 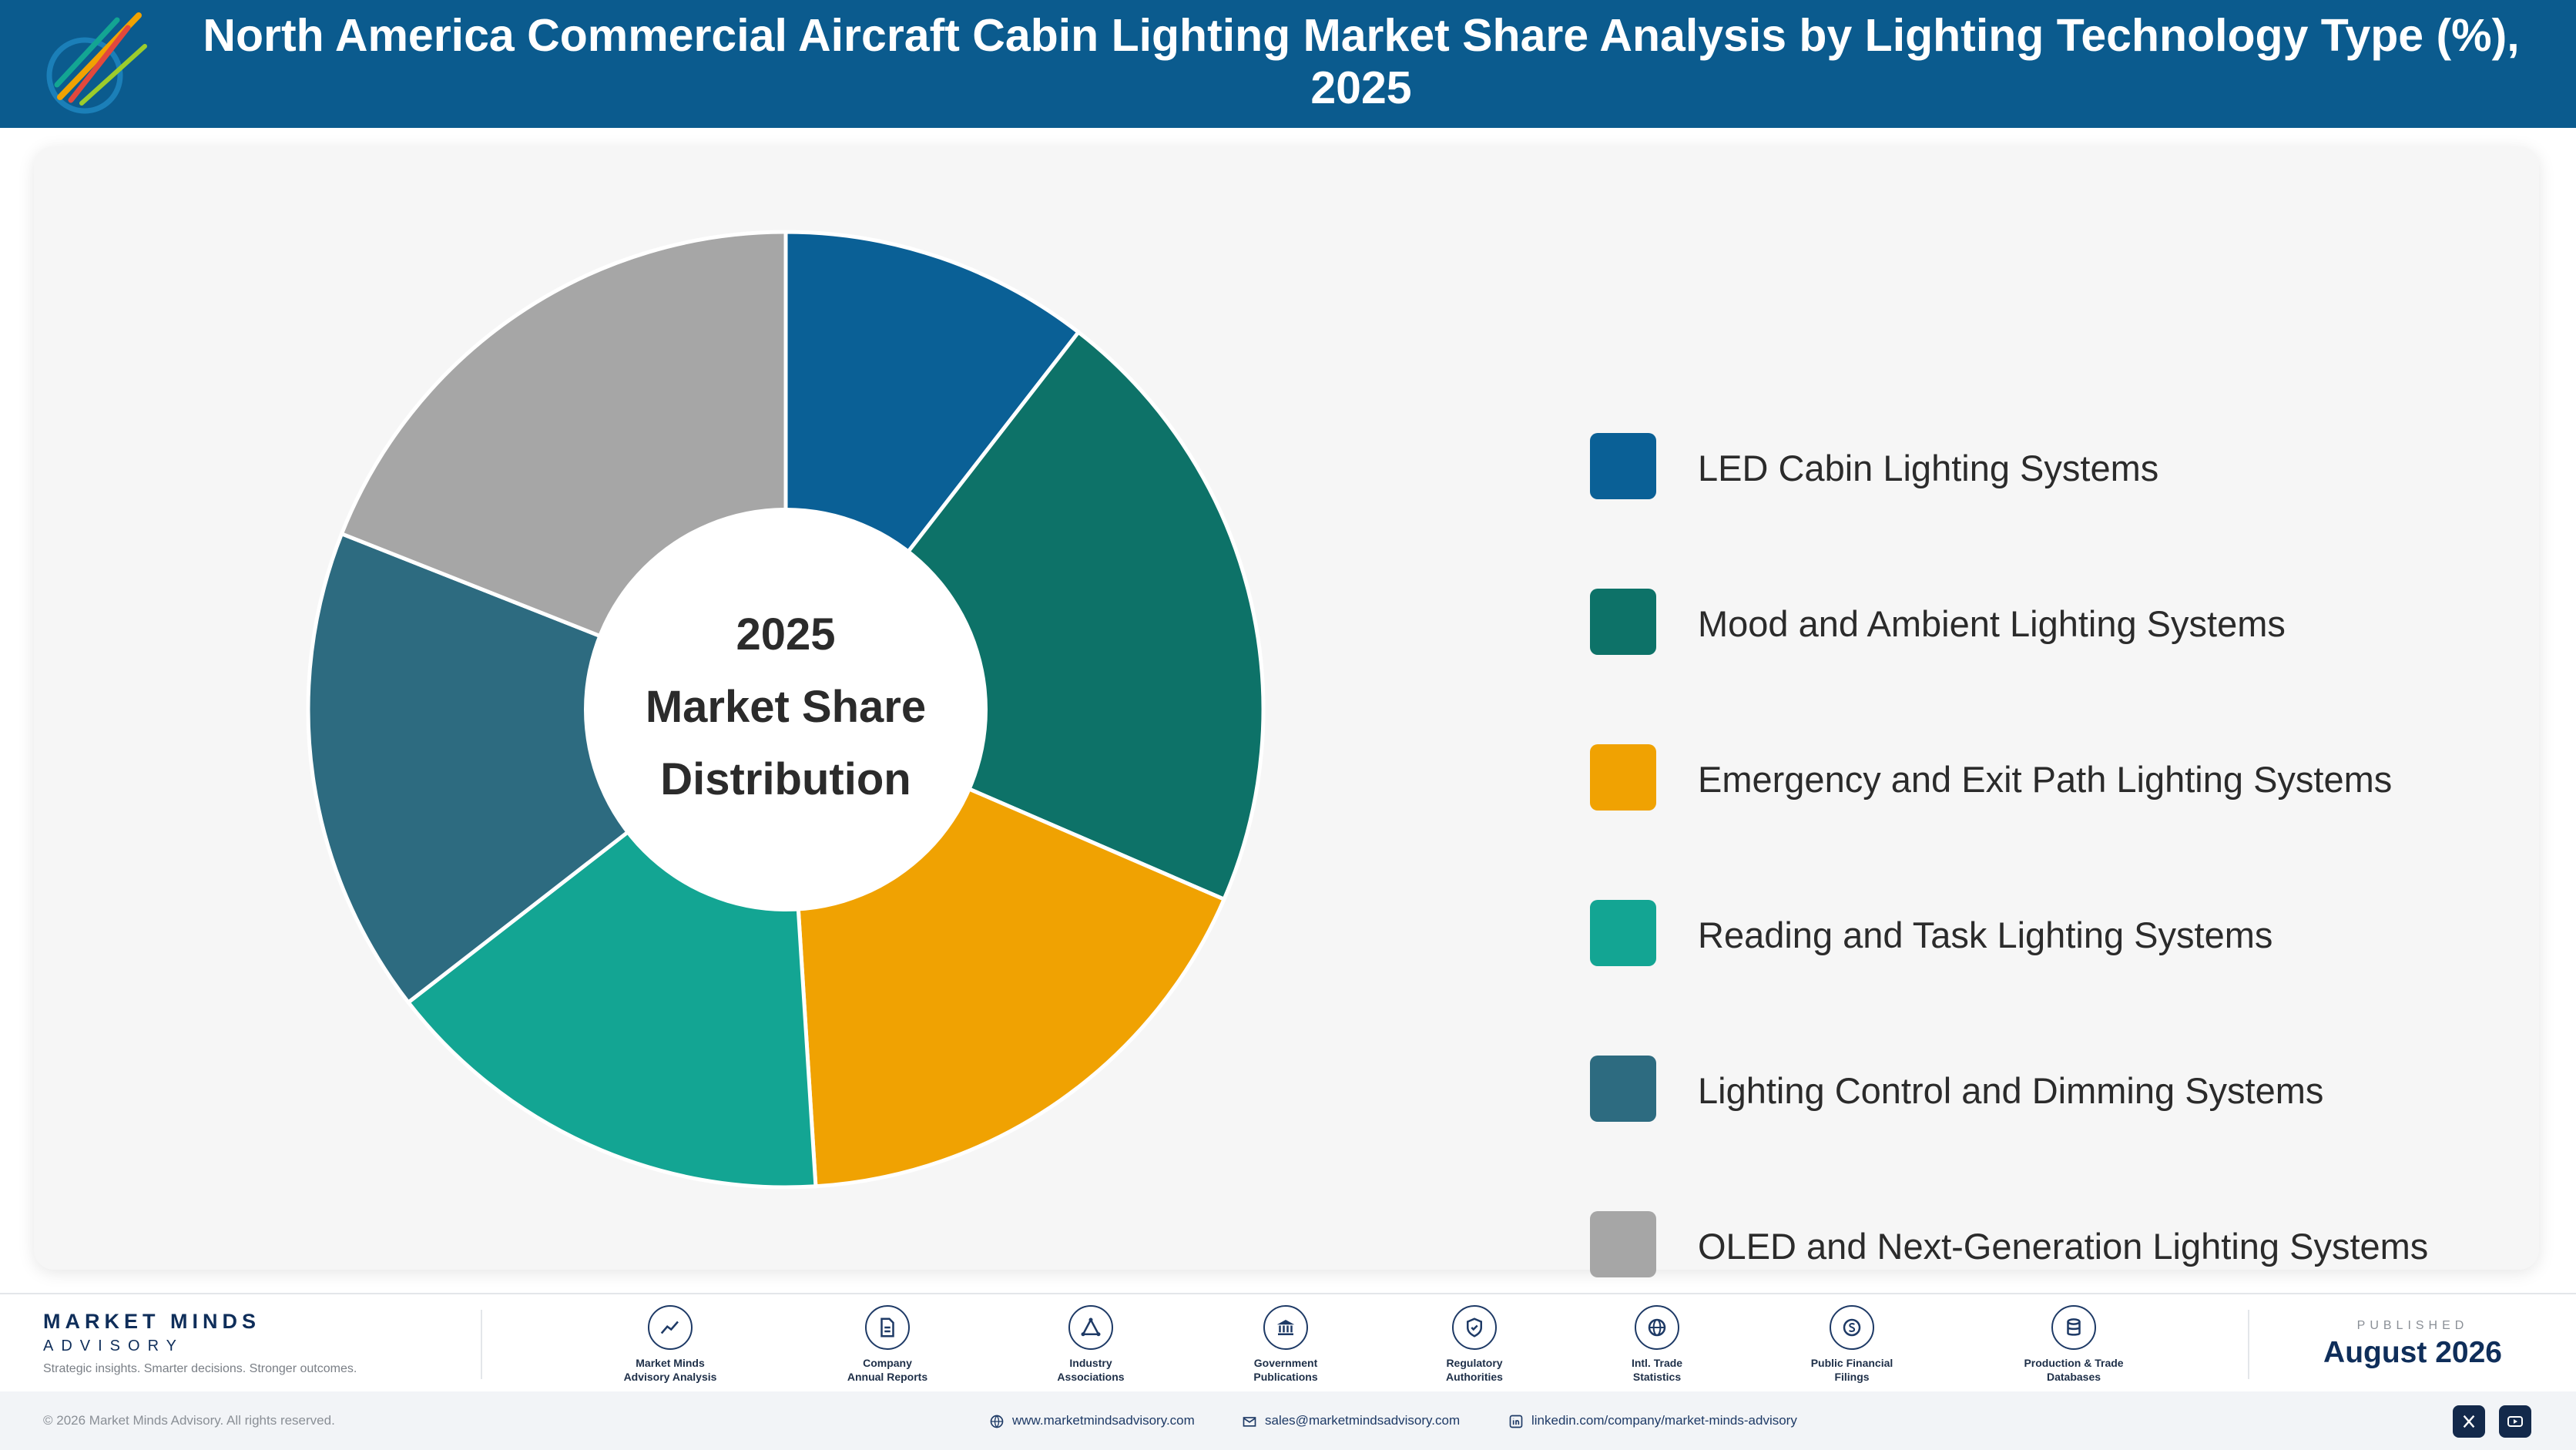 What do you see at coordinates (670, 1327) in the screenshot?
I see `chart-line-icon` at bounding box center [670, 1327].